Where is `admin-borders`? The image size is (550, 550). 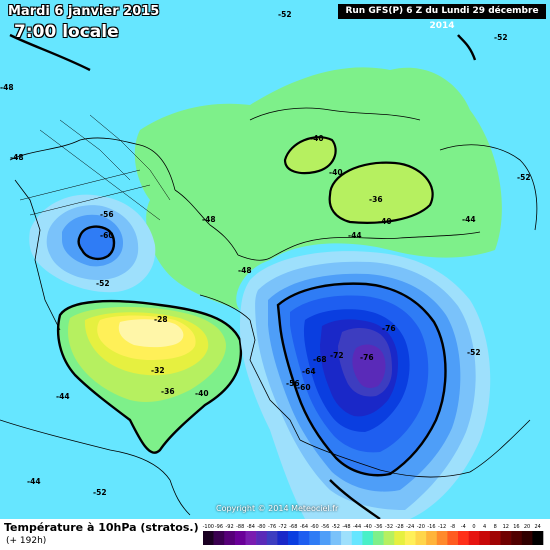
admin-borders is located at coordinates (95, 167).